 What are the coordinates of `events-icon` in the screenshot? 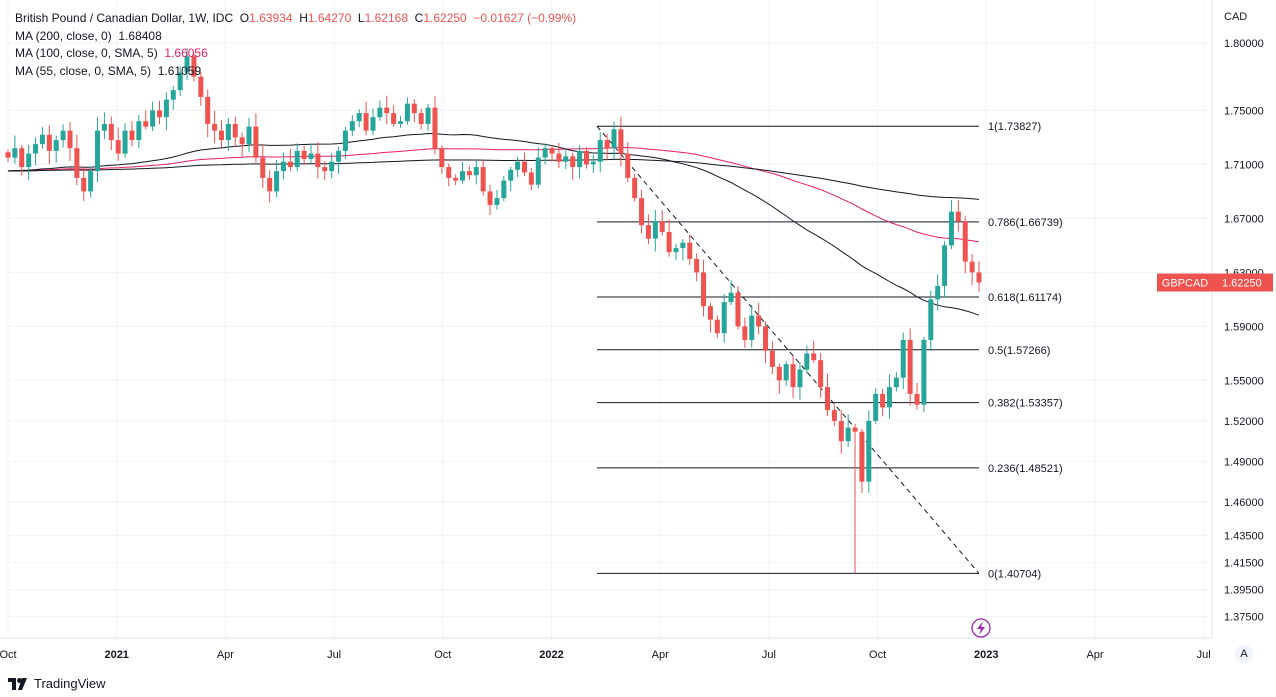 It's located at (981, 628).